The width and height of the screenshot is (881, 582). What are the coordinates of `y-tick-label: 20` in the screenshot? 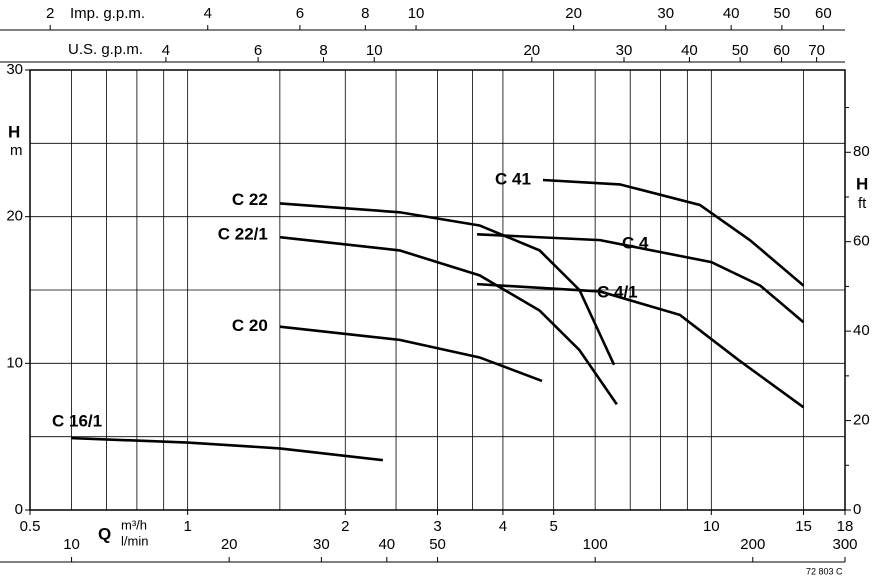 It's located at (14, 216).